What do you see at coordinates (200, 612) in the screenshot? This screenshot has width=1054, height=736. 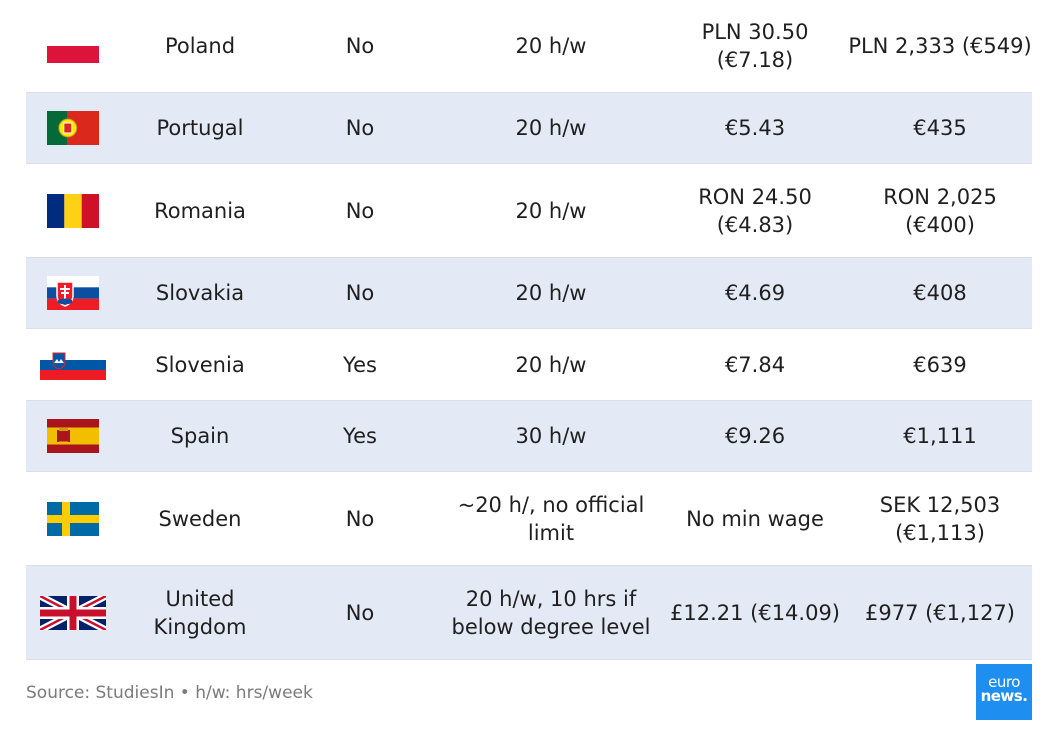 I see `country-cell: United Kingdom` at bounding box center [200, 612].